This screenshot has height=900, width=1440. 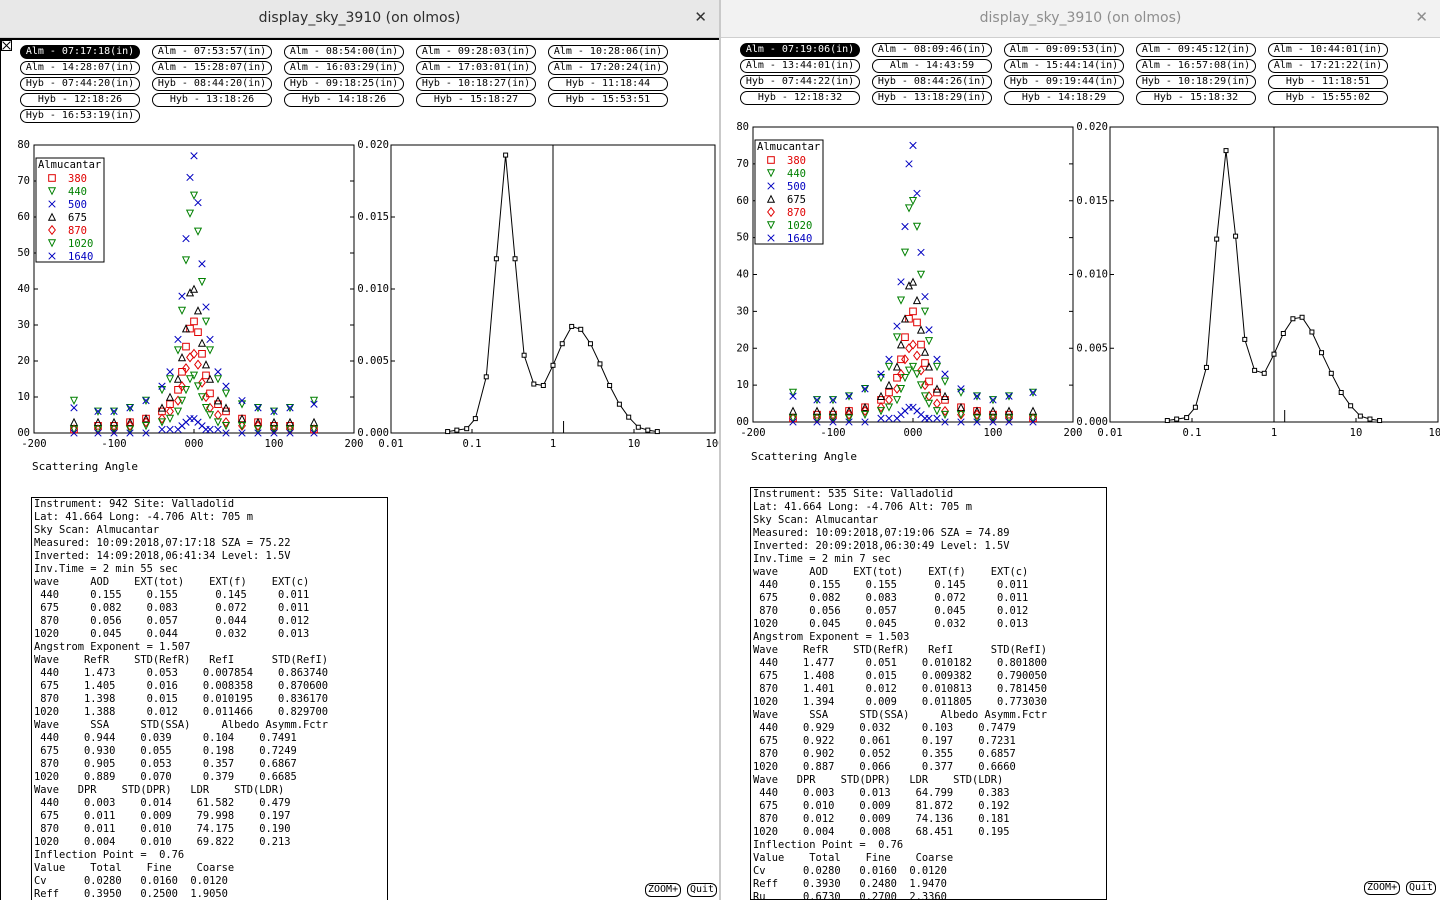 What do you see at coordinates (1328, 82) in the screenshot?
I see `scan-button: Hyb - 11:18:51` at bounding box center [1328, 82].